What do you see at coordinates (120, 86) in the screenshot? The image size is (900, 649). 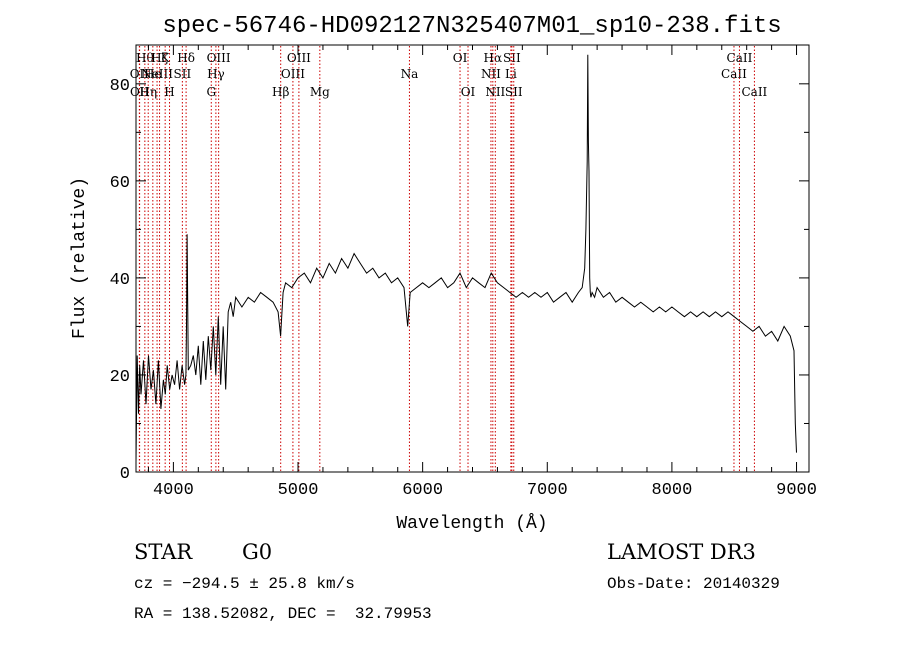 I see `y-tick-label: 80` at bounding box center [120, 86].